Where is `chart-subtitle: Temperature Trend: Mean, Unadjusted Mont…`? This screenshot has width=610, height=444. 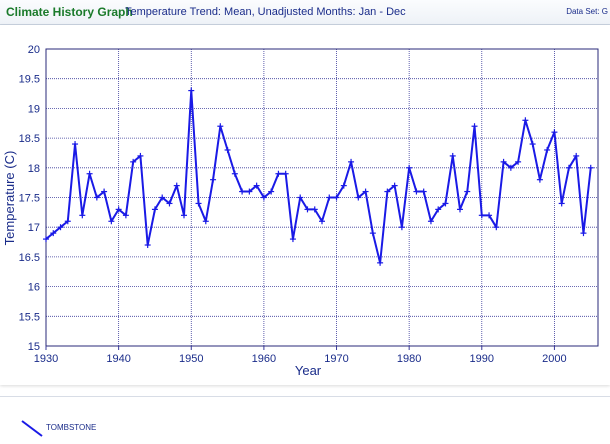
chart-subtitle: Temperature Trend: Mean, Unadjusted Mont… is located at coordinates (265, 12).